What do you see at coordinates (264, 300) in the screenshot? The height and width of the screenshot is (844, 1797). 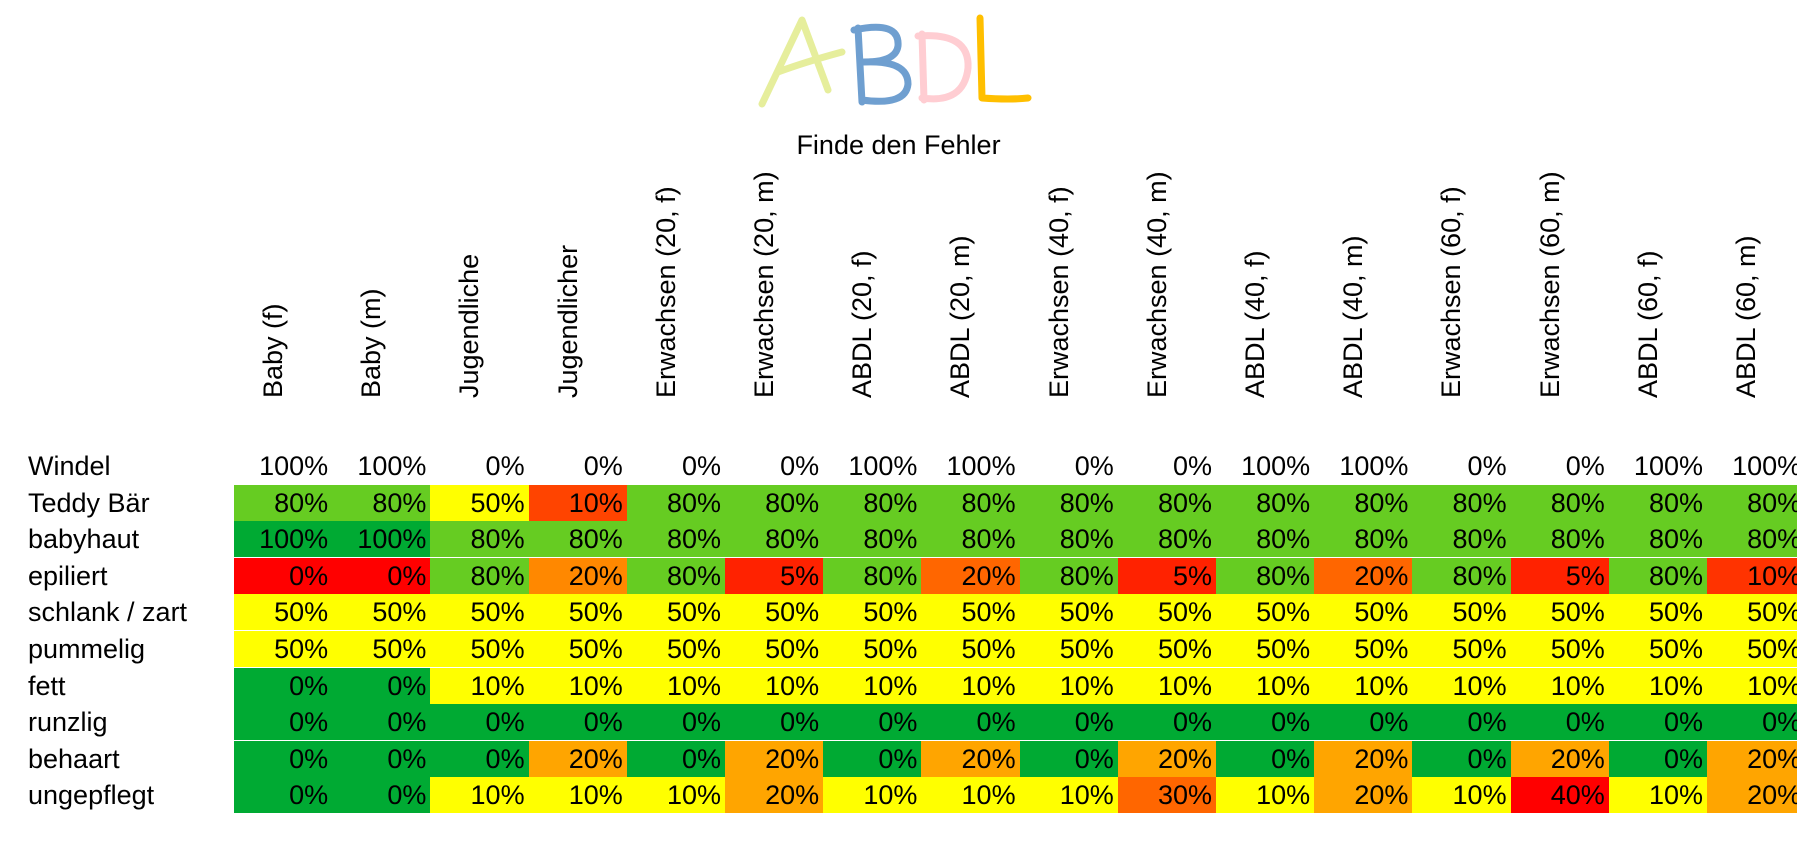 I see `column-header: Baby (f)` at bounding box center [264, 300].